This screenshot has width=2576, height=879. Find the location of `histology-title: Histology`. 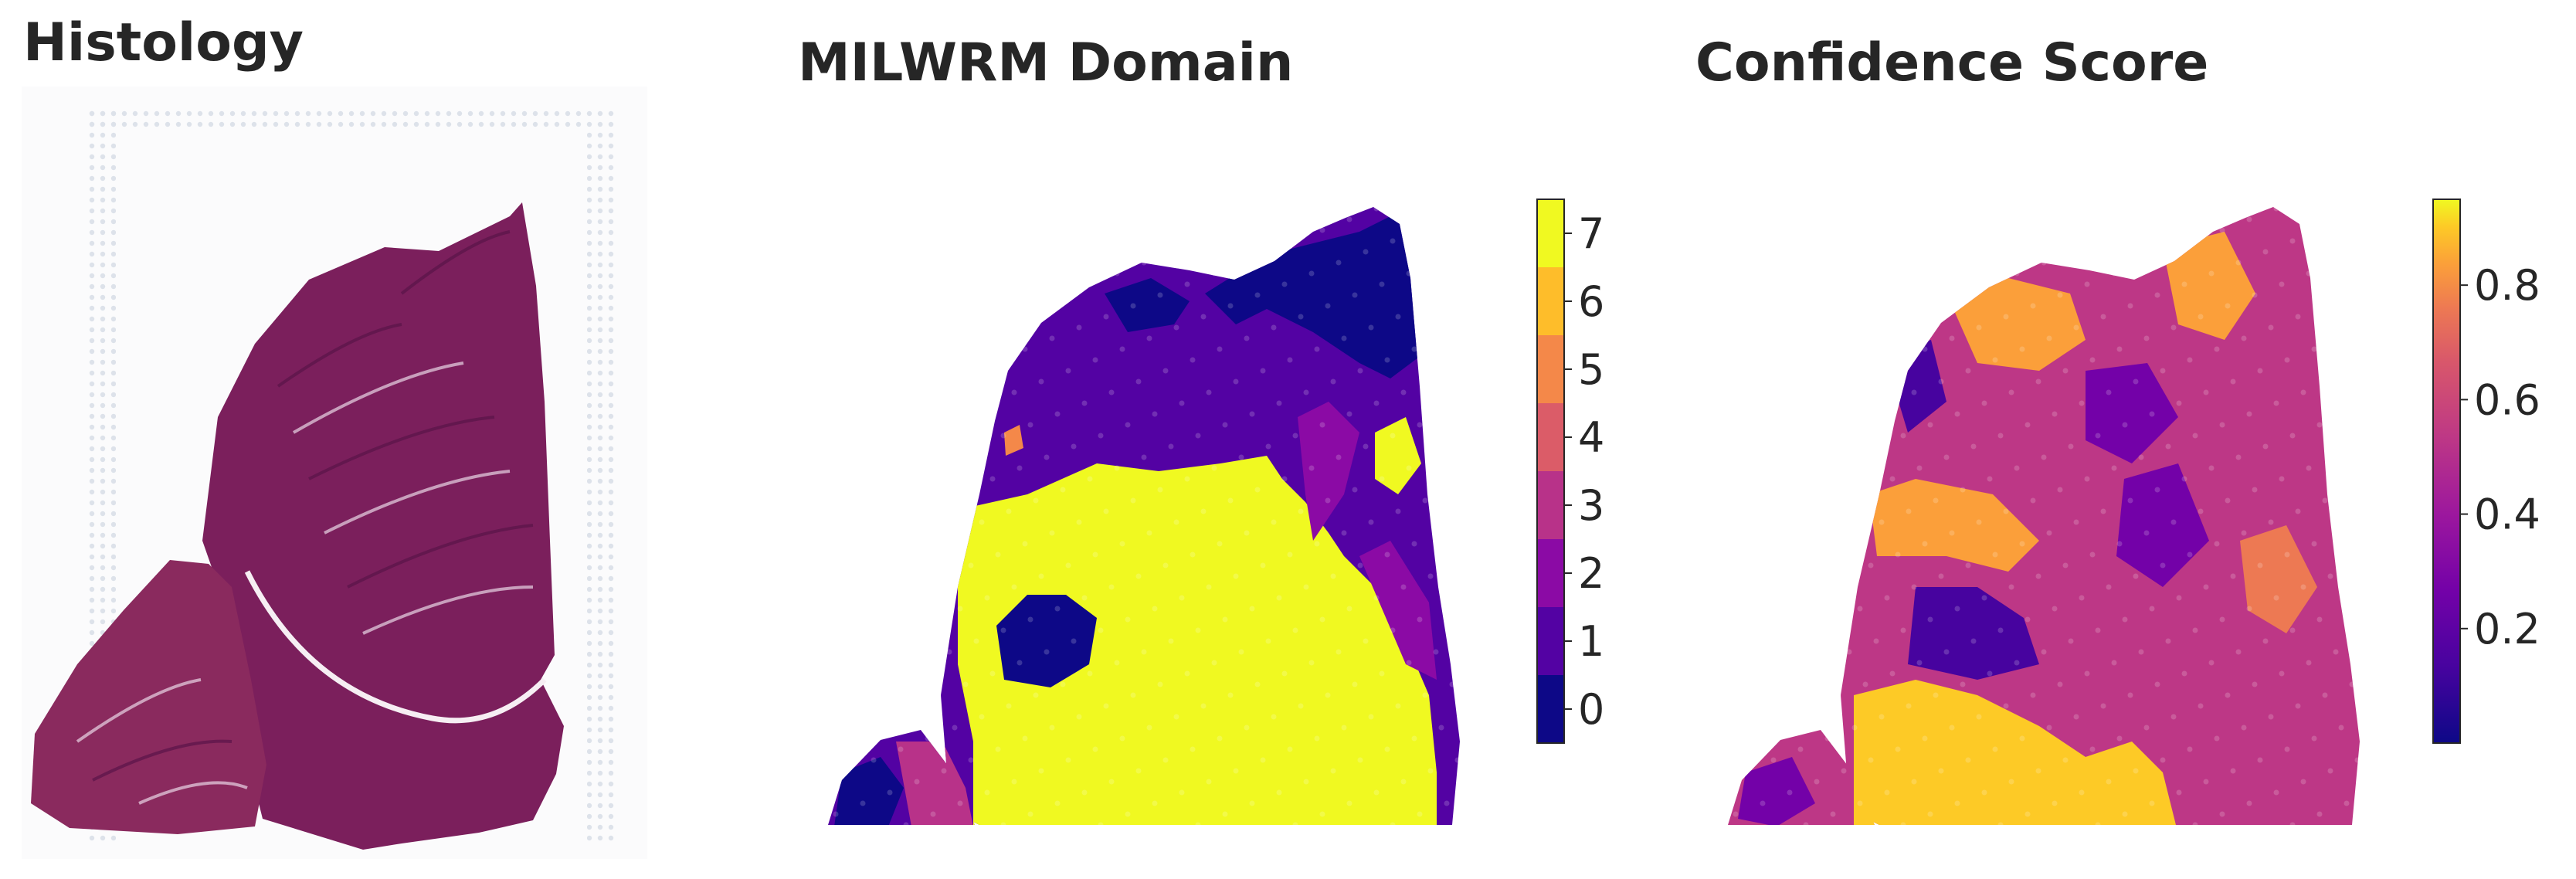

histology-title: Histology is located at coordinates (164, 43).